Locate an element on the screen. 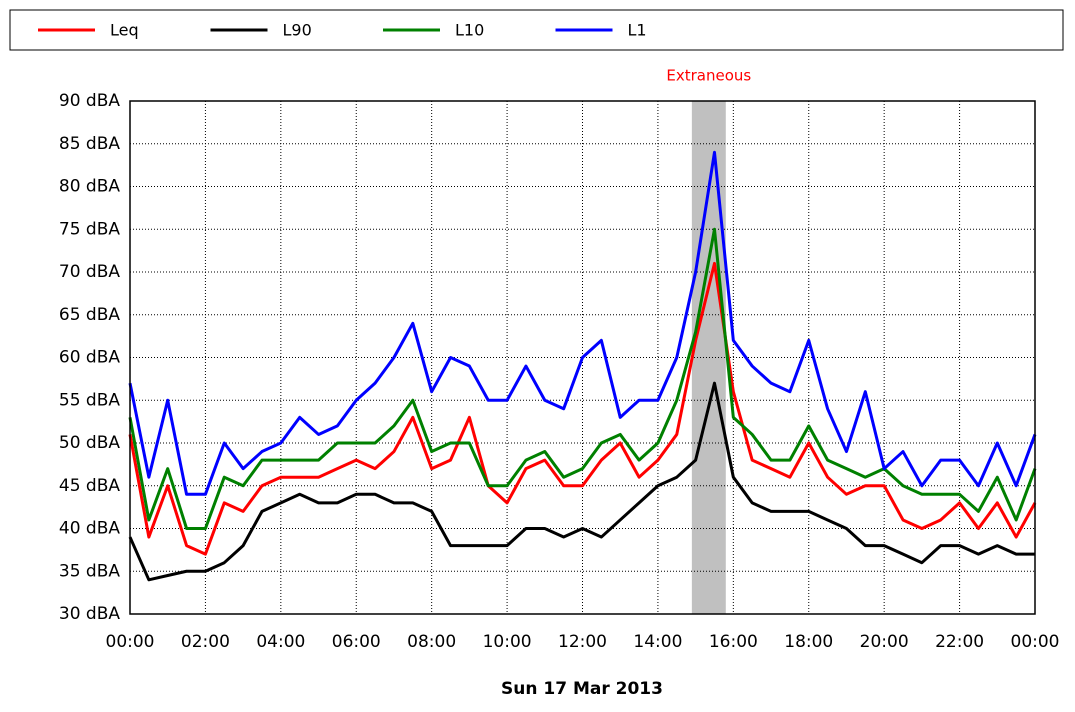 The height and width of the screenshot is (712, 1075). legend-label: Leq is located at coordinates (124, 30).